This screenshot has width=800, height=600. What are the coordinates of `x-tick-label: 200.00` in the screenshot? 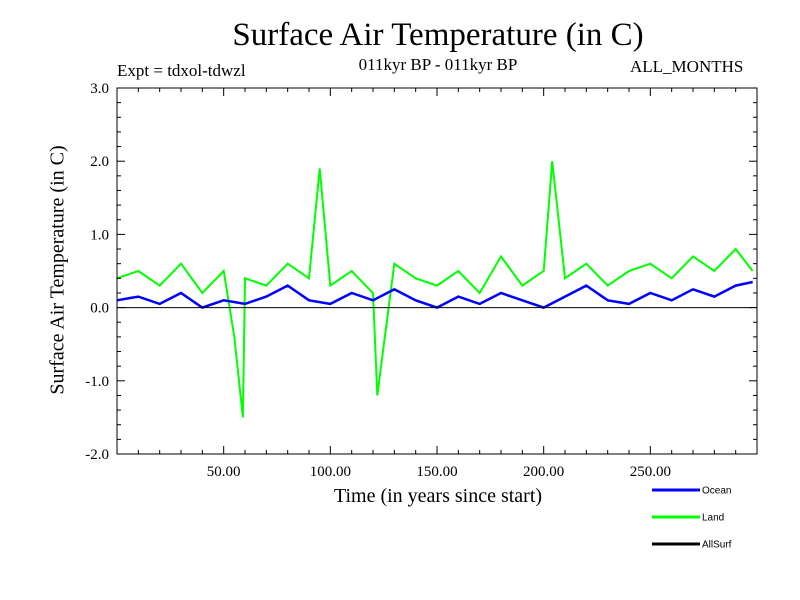 It's located at (543, 472).